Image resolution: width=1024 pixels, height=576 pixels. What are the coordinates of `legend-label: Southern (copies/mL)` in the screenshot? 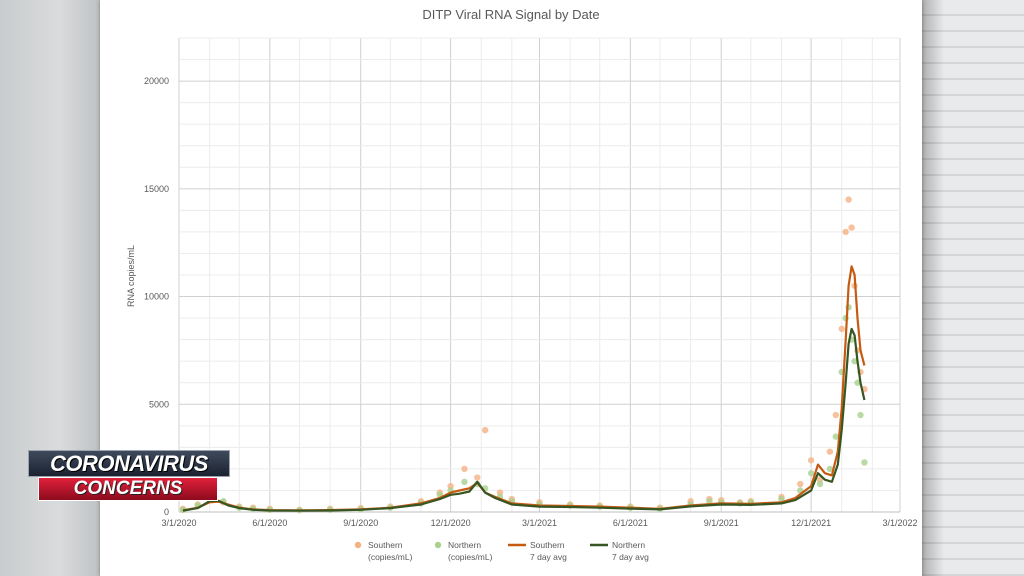 It's located at (390, 551).